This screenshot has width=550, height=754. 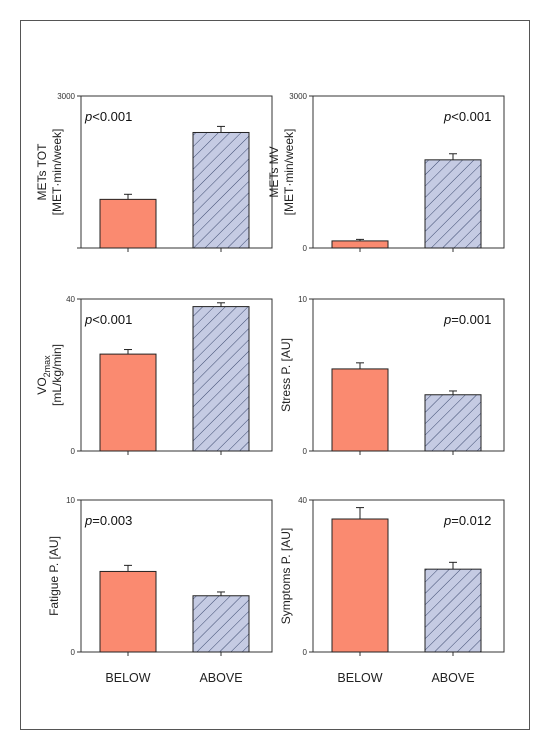 I want to click on p-value-annotation: p=0.012, so click(x=467, y=520).